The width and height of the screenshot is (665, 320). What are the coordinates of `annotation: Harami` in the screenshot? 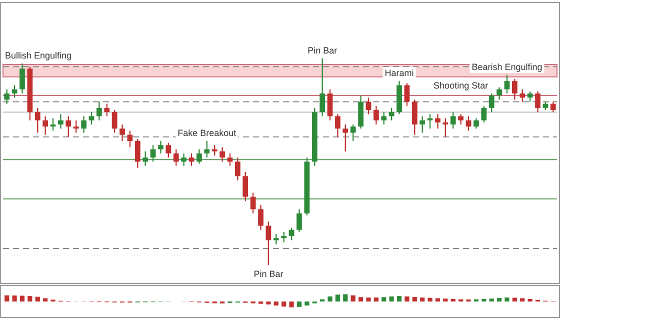 It's located at (399, 73).